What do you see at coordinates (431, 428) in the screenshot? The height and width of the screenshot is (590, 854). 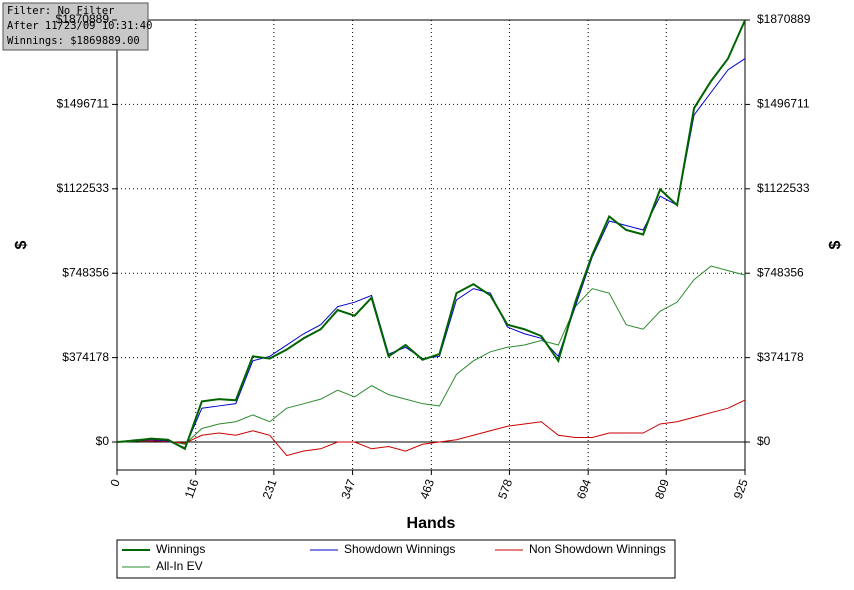 I see `series-line` at bounding box center [431, 428].